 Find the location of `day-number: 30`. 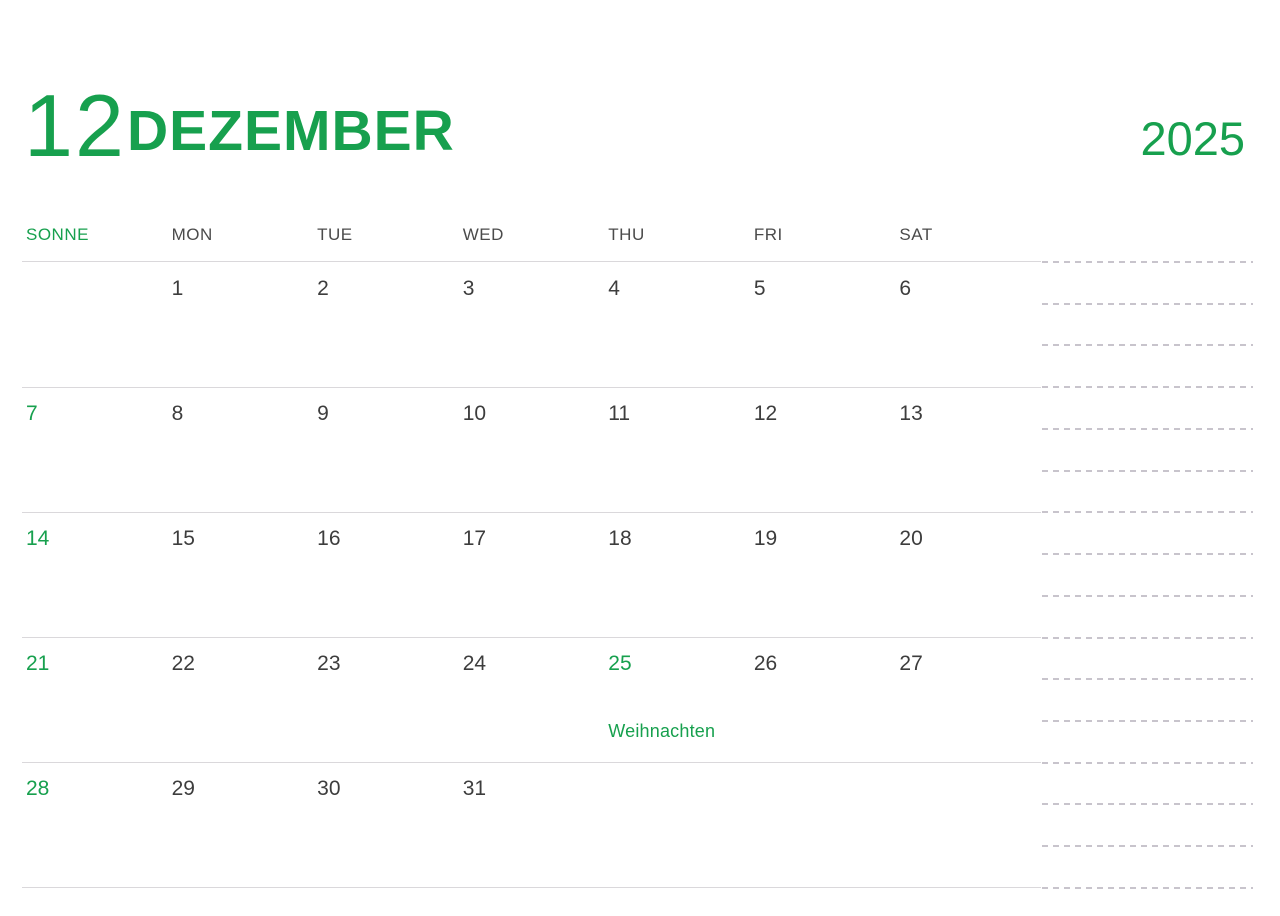

day-number: 30 is located at coordinates (329, 788).